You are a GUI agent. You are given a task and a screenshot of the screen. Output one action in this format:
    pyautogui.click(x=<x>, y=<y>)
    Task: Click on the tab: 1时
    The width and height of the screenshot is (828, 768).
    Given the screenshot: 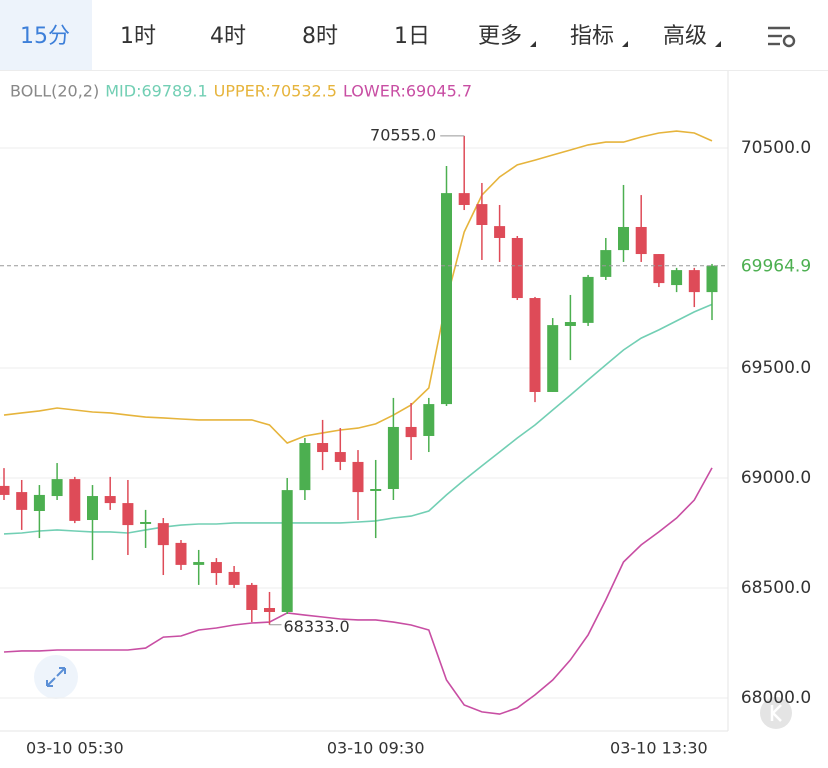 What is the action you would take?
    pyautogui.click(x=138, y=36)
    